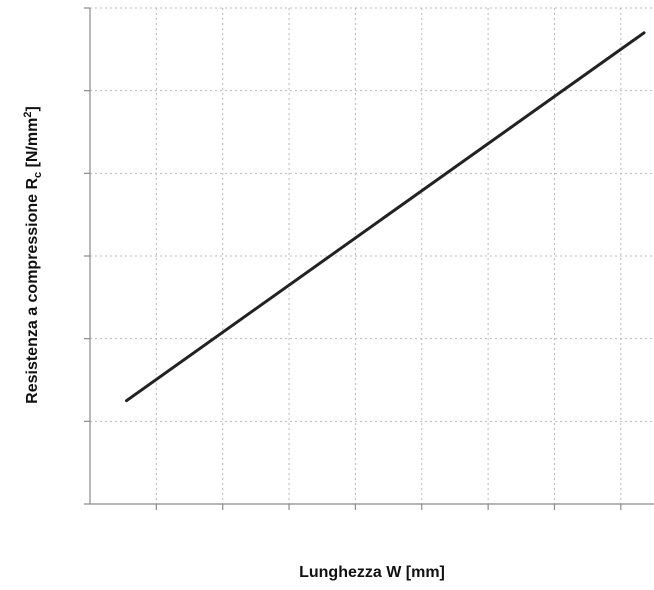 The height and width of the screenshot is (590, 654). Describe the element at coordinates (32, 108) in the screenshot. I see `y-axis-label-unit-close: ]` at that location.